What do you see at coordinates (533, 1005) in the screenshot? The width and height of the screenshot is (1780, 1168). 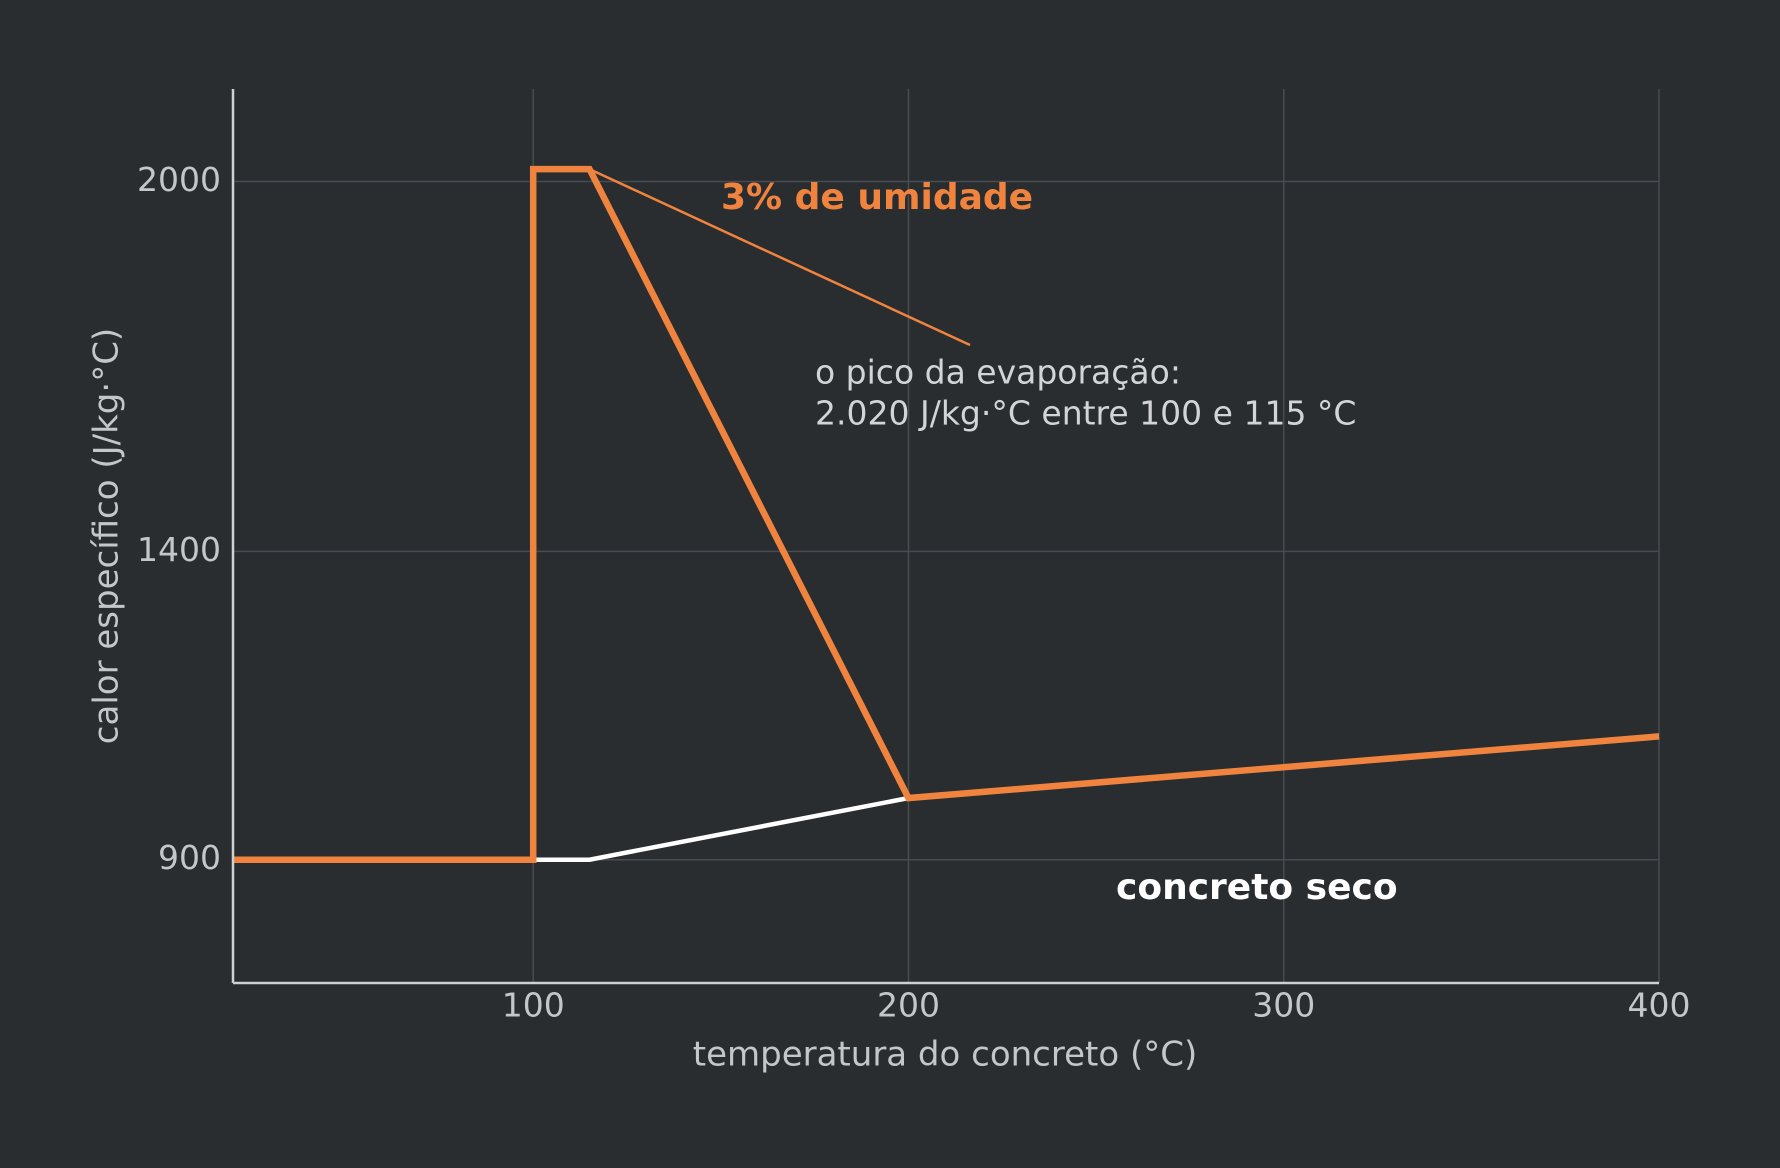 I see `x-tick-label: 100` at bounding box center [533, 1005].